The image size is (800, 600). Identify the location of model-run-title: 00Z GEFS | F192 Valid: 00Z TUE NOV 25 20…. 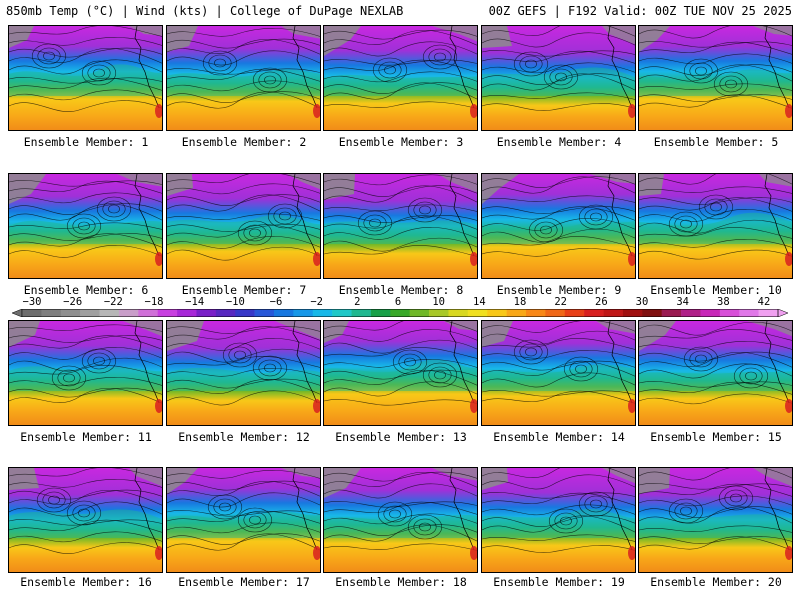
(640, 11).